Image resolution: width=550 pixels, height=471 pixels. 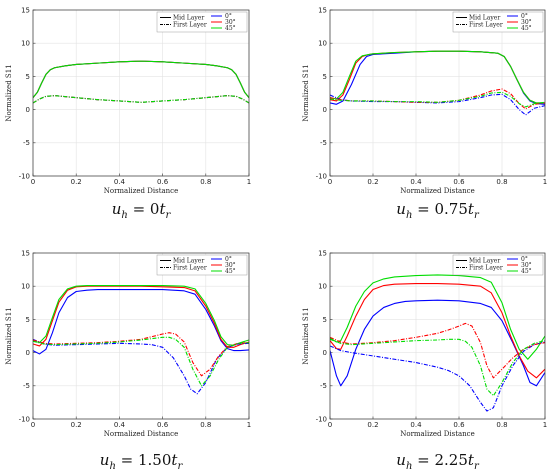 What do you see at coordinates (438, 210) in the screenshot?
I see `panel-caption: uh = 0.75tr` at bounding box center [438, 210].